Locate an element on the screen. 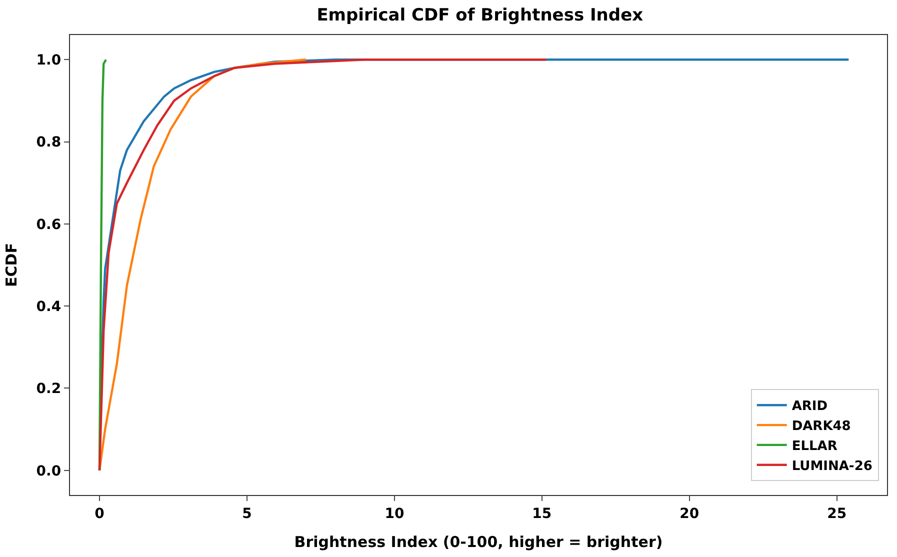 The height and width of the screenshot is (557, 897). x-axis-title: Brightness Index (0-100, higher = brighter) is located at coordinates (478, 541).